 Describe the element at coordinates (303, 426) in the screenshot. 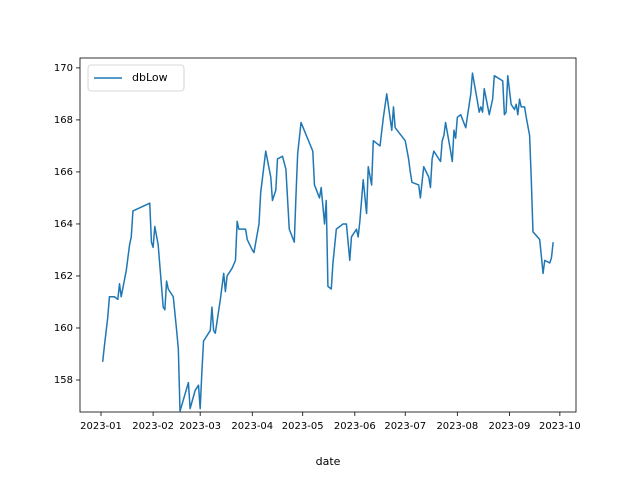

I see `x-tick-label: 2023-05` at that location.